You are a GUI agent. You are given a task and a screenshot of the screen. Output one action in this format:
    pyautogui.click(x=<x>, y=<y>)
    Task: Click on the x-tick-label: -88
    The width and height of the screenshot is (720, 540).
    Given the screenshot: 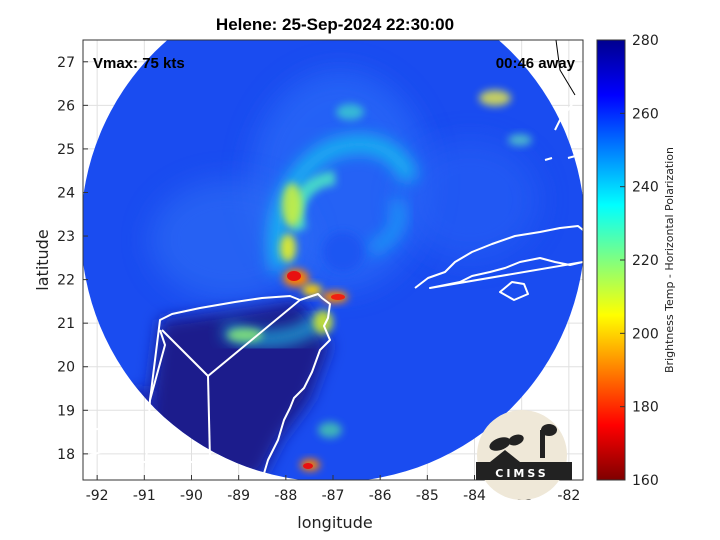 What is the action you would take?
    pyautogui.click(x=285, y=496)
    